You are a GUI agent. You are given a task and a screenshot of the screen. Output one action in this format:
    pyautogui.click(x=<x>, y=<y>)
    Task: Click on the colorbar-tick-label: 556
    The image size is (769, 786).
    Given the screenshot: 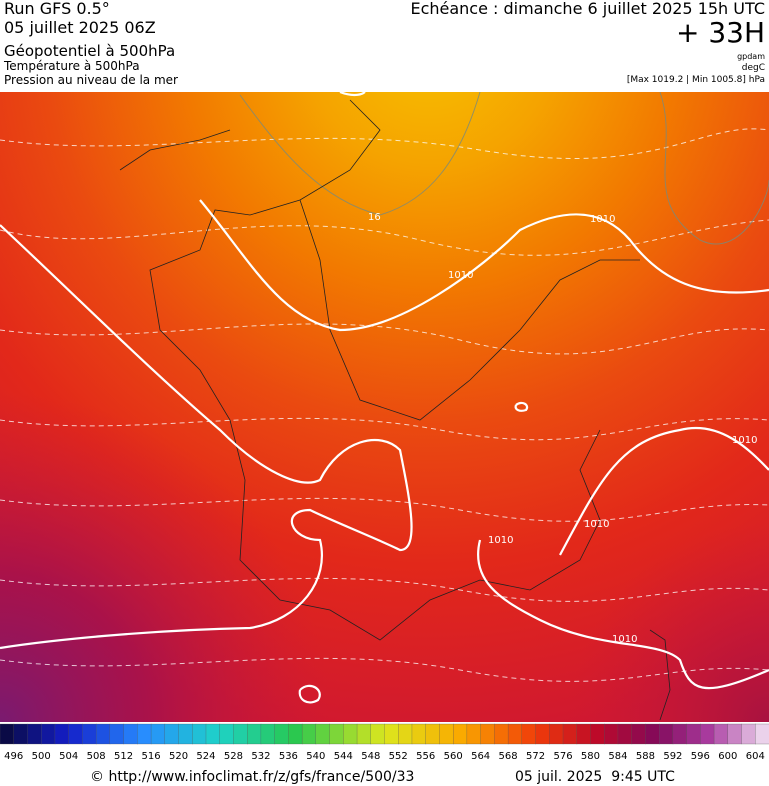 What is the action you would take?
    pyautogui.click(x=425, y=756)
    